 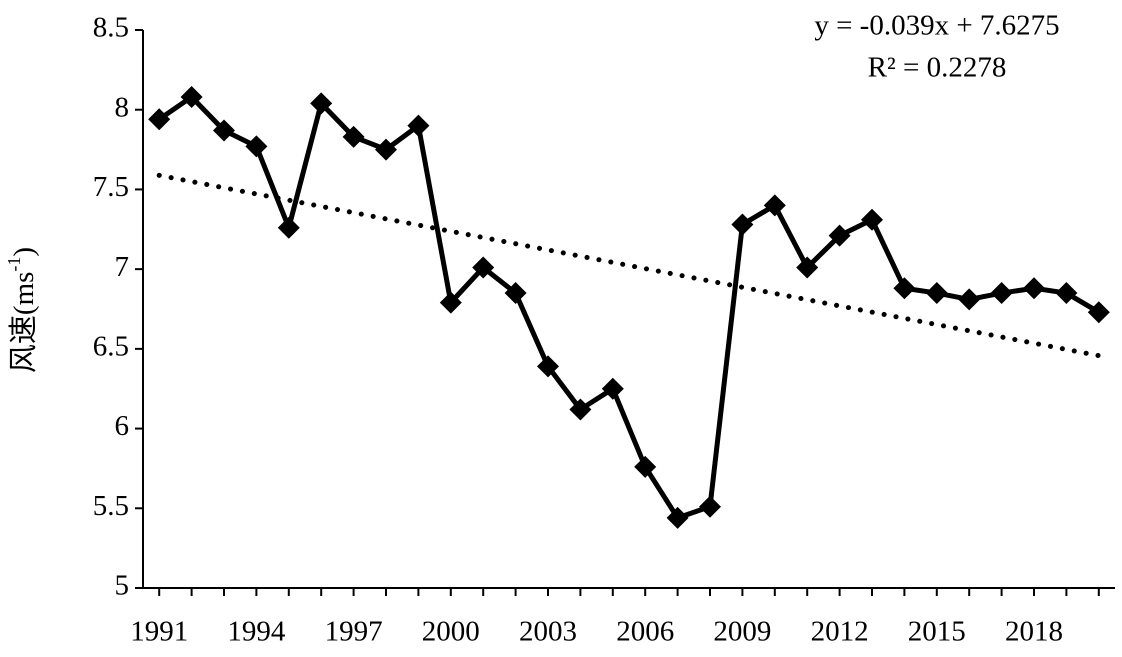 What do you see at coordinates (937, 68) in the screenshot?
I see `r-squared: R² = 0.2278` at bounding box center [937, 68].